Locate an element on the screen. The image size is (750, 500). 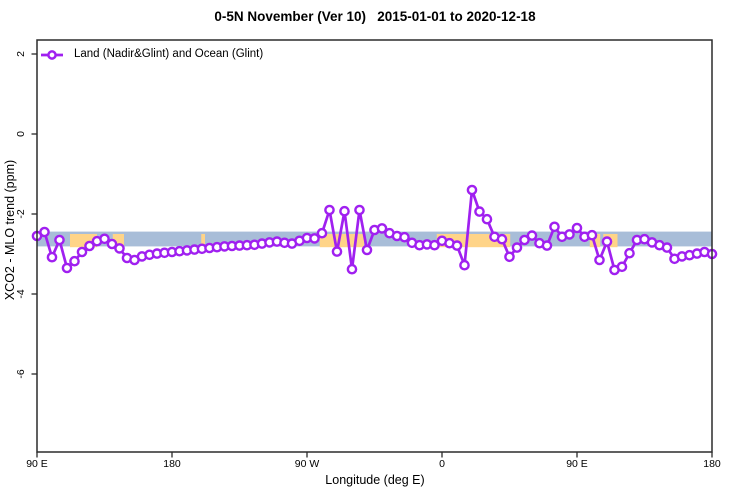
x-tick-label: 0 is located at coordinates (442, 464).